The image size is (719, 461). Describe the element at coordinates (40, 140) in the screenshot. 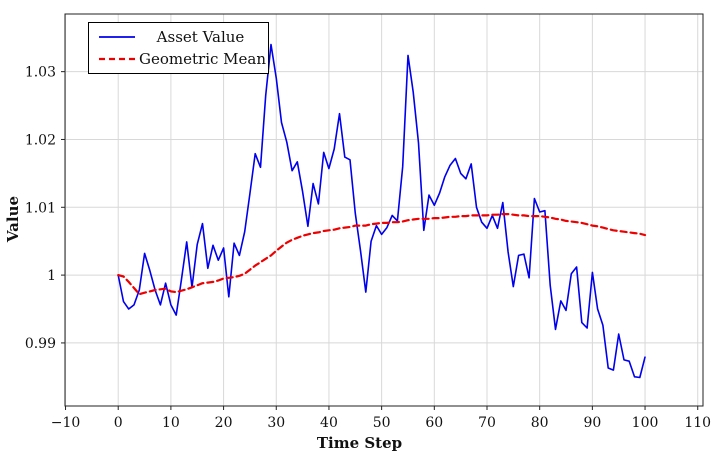

I see `y-tick-label: 1.02` at that location.